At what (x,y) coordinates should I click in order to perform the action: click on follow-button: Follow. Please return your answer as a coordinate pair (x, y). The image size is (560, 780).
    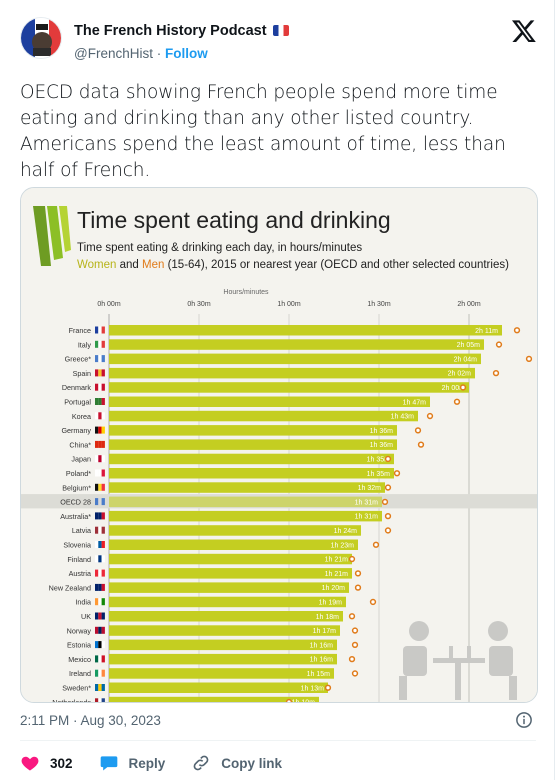
    Looking at the image, I should click on (186, 53).